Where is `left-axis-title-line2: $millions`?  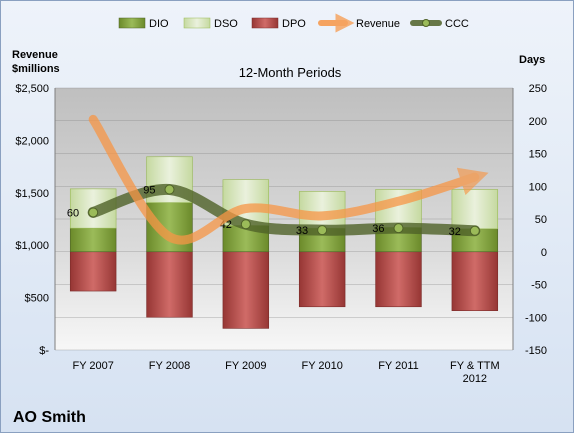 left-axis-title-line2: $millions is located at coordinates (36, 69).